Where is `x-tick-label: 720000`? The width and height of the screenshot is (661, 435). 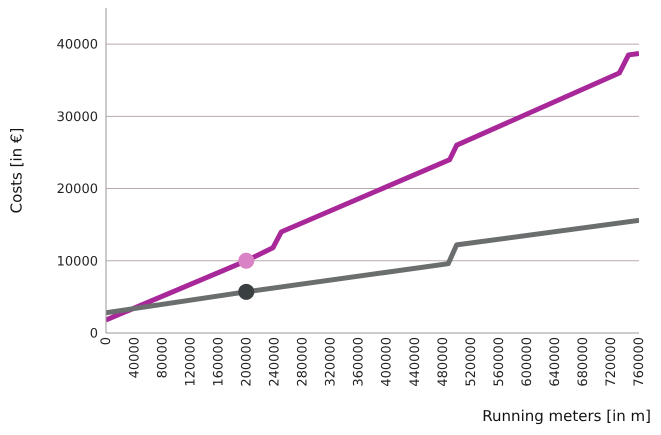
x-tick-label: 720000 is located at coordinates (612, 362).